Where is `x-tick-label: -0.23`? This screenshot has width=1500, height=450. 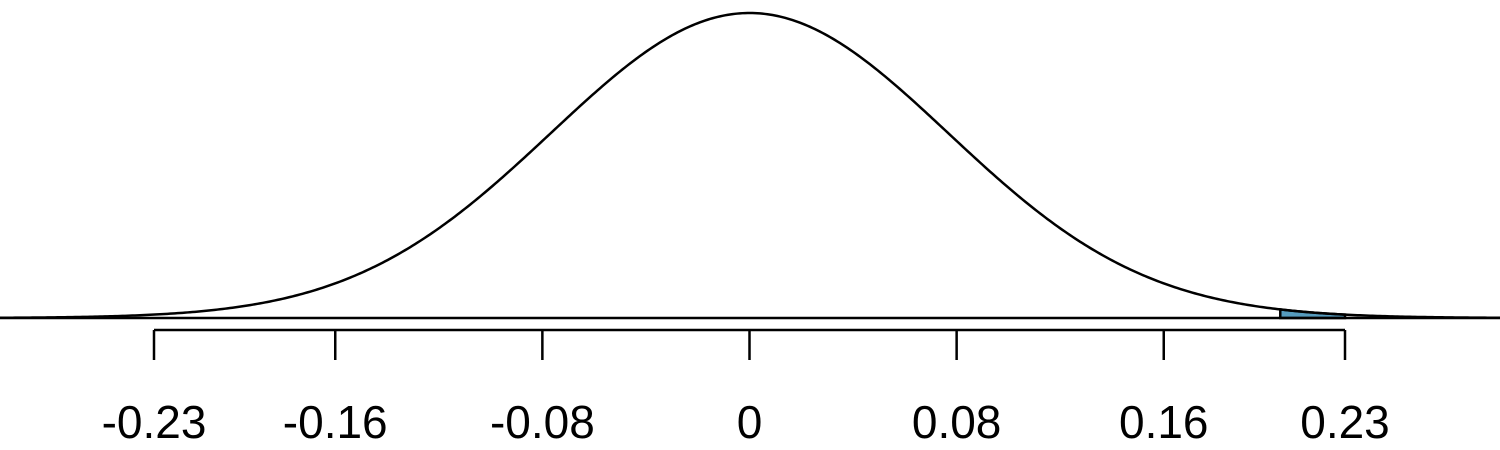 x-tick-label: -0.23 is located at coordinates (154, 422).